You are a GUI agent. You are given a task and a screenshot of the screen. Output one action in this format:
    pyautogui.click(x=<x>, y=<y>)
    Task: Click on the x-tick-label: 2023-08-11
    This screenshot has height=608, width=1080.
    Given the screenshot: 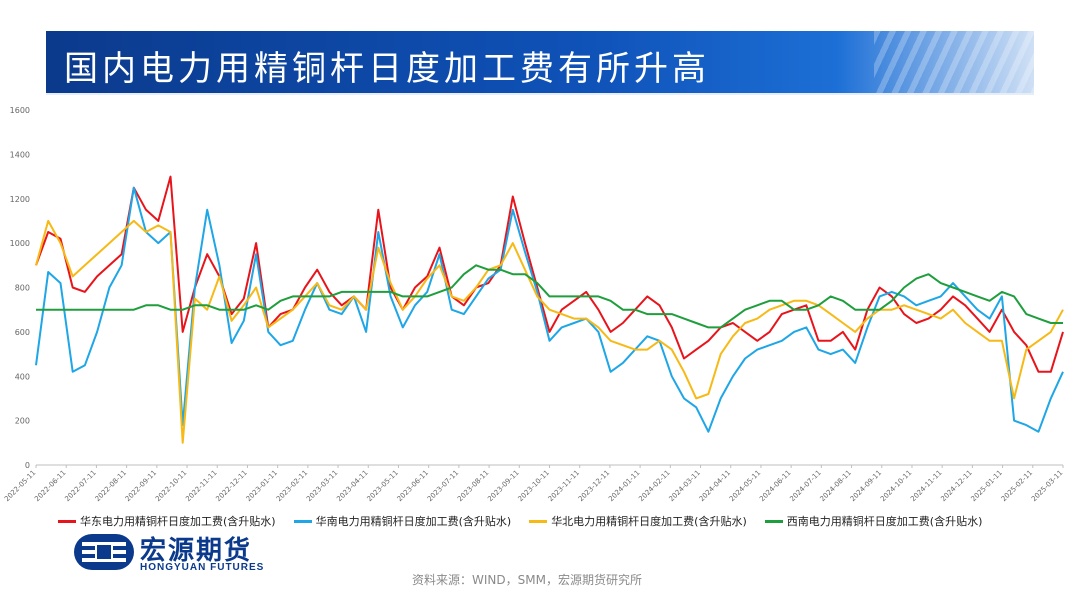 What is the action you would take?
    pyautogui.click(x=473, y=486)
    